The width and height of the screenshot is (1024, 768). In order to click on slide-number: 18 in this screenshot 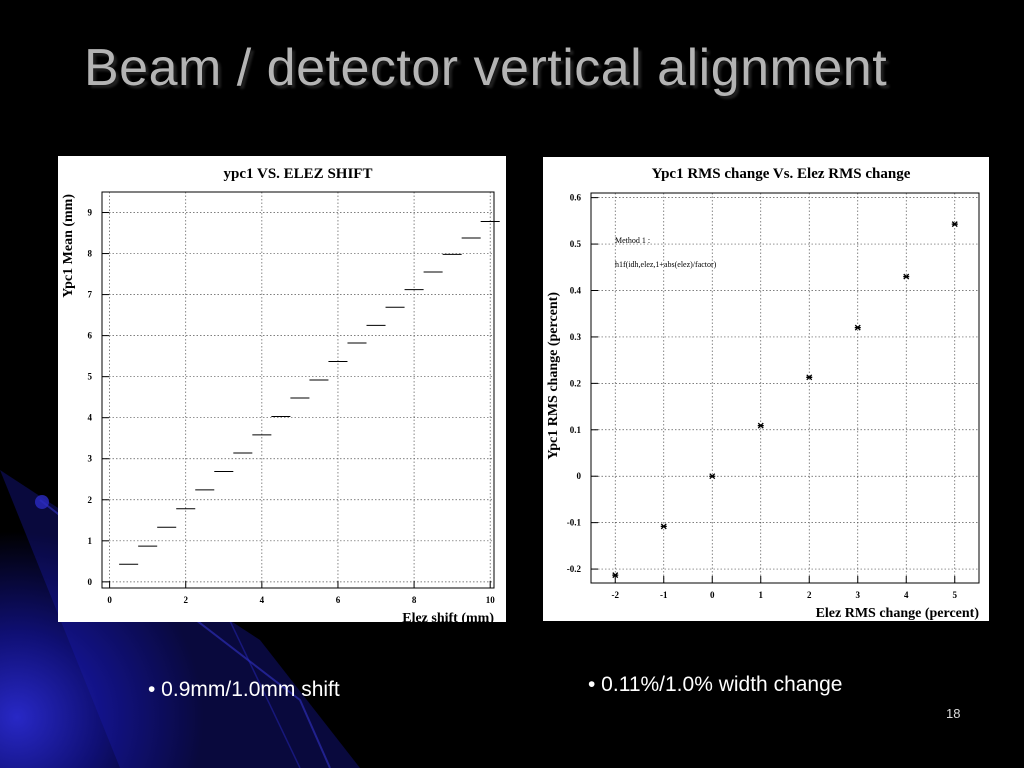, I will do `click(953, 713)`.